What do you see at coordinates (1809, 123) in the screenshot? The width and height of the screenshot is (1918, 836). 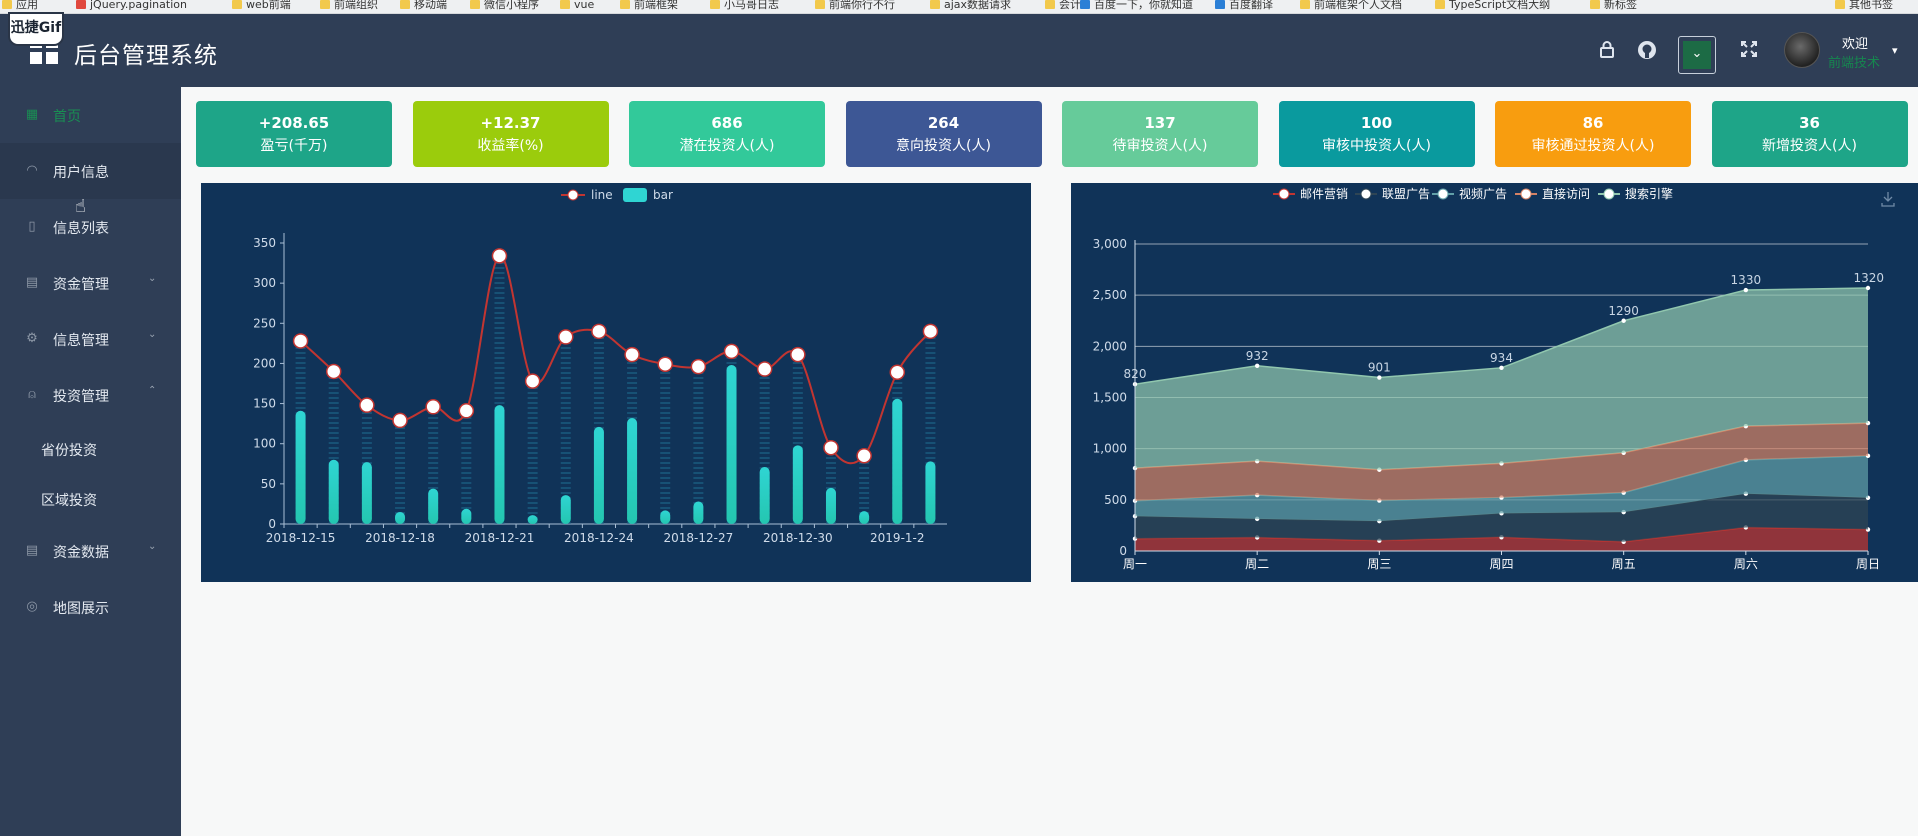 I see `stat-value: 36` at bounding box center [1809, 123].